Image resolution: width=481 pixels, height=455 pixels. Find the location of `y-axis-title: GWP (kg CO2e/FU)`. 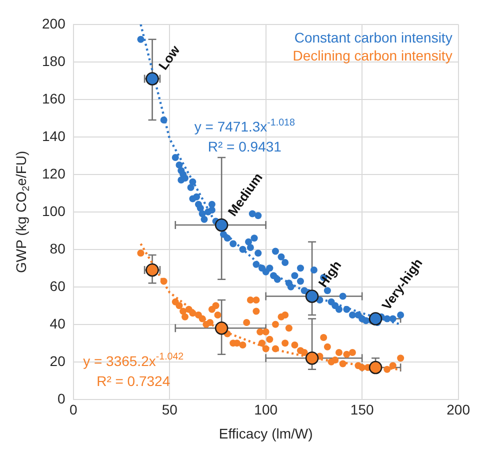

y-axis-title: GWP (kg CO2e/FU) is located at coordinates (22, 211).